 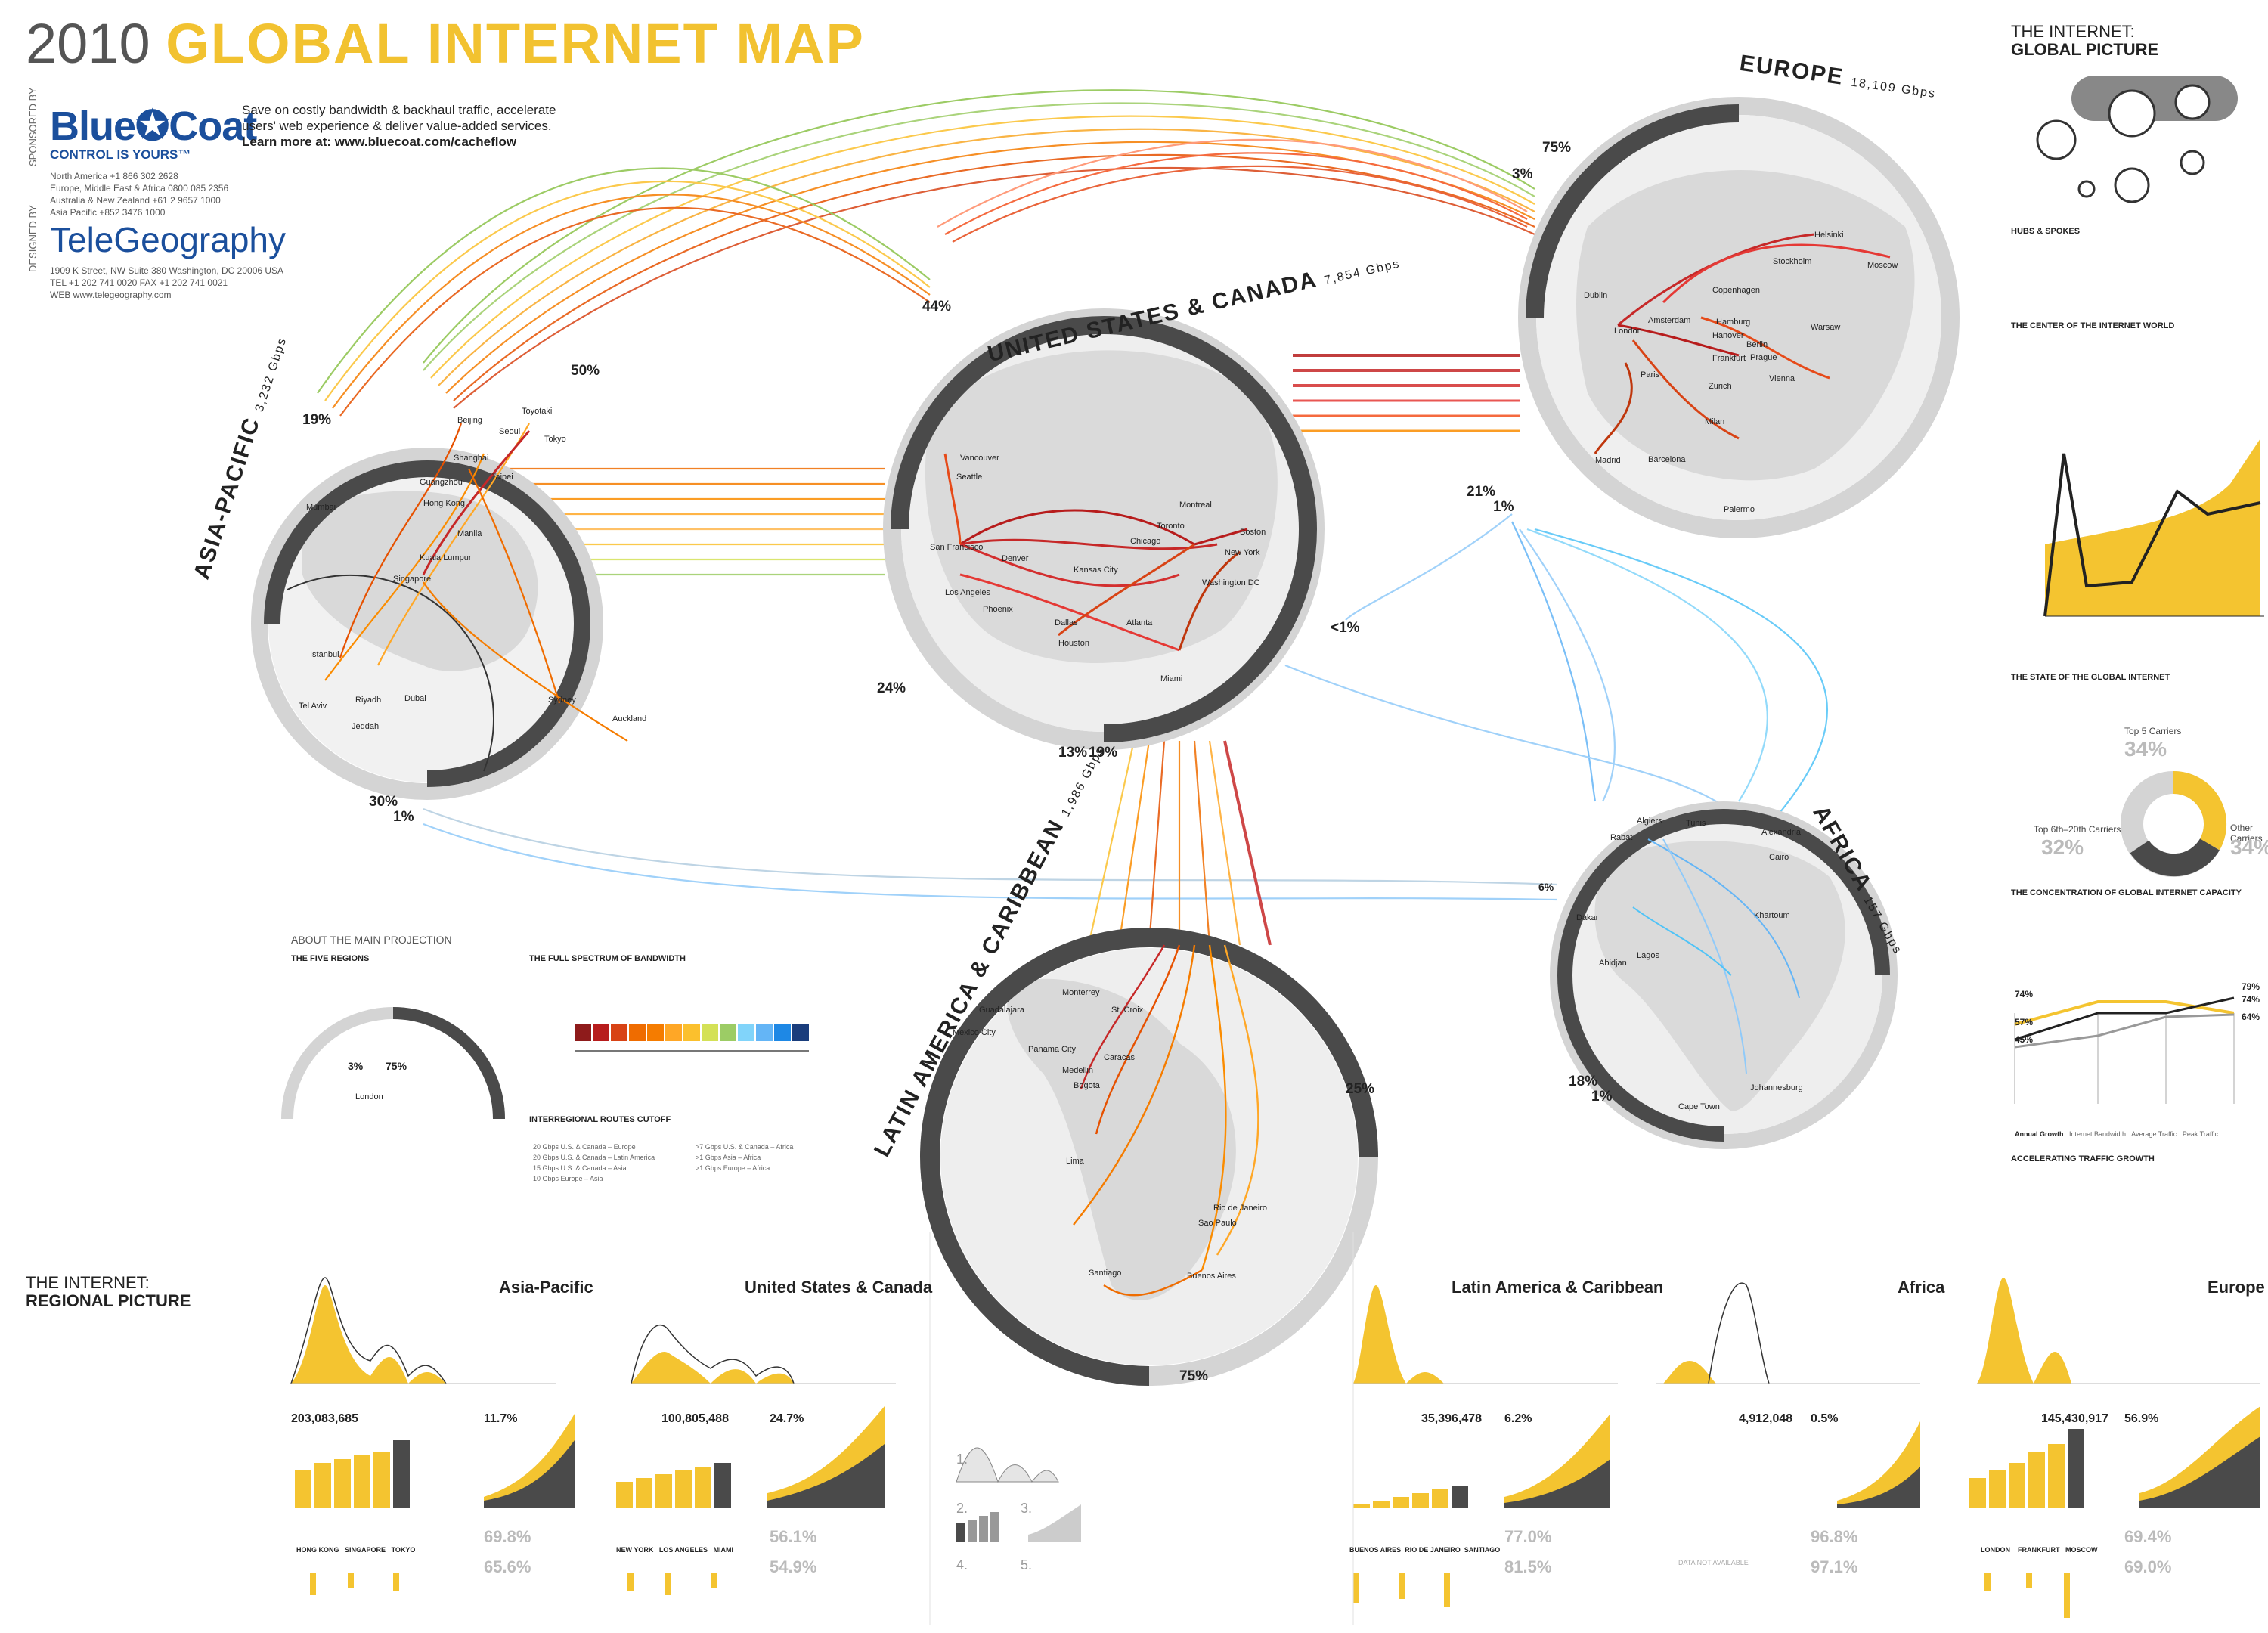 I want to click on title-year: 2010, so click(x=88, y=43).